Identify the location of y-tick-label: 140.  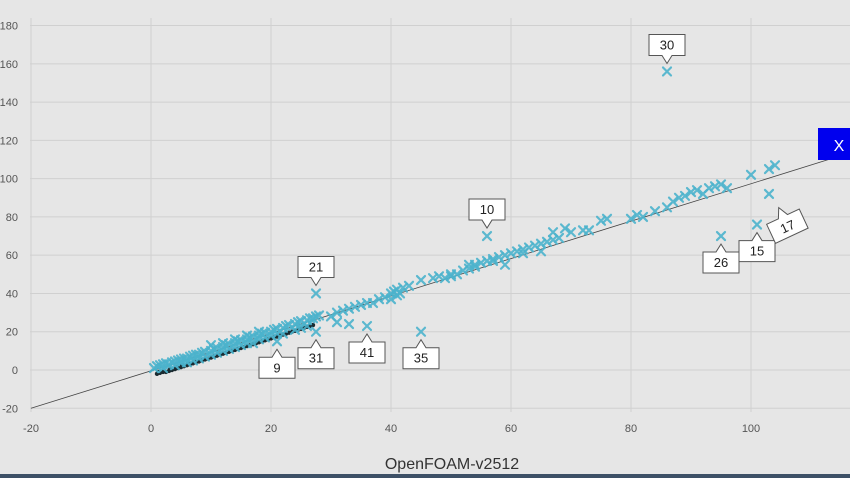
(9, 103).